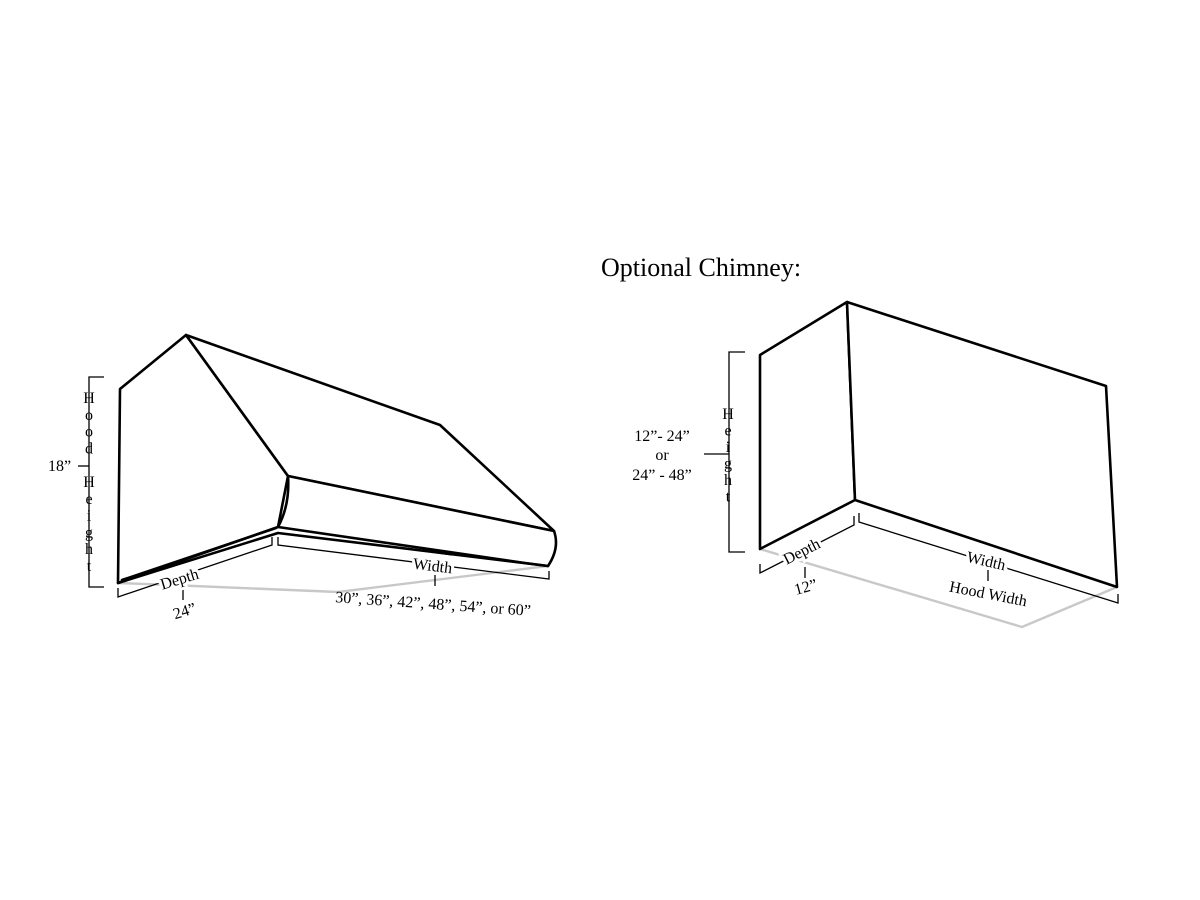  What do you see at coordinates (662, 475) in the screenshot?
I see `chimney-height-option-2: 24” - 48”` at bounding box center [662, 475].